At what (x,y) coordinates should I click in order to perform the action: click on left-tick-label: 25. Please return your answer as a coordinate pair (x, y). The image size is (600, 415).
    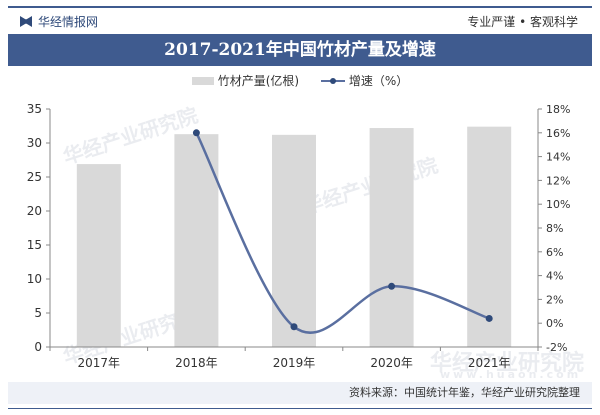
    Looking at the image, I should click on (34, 177).